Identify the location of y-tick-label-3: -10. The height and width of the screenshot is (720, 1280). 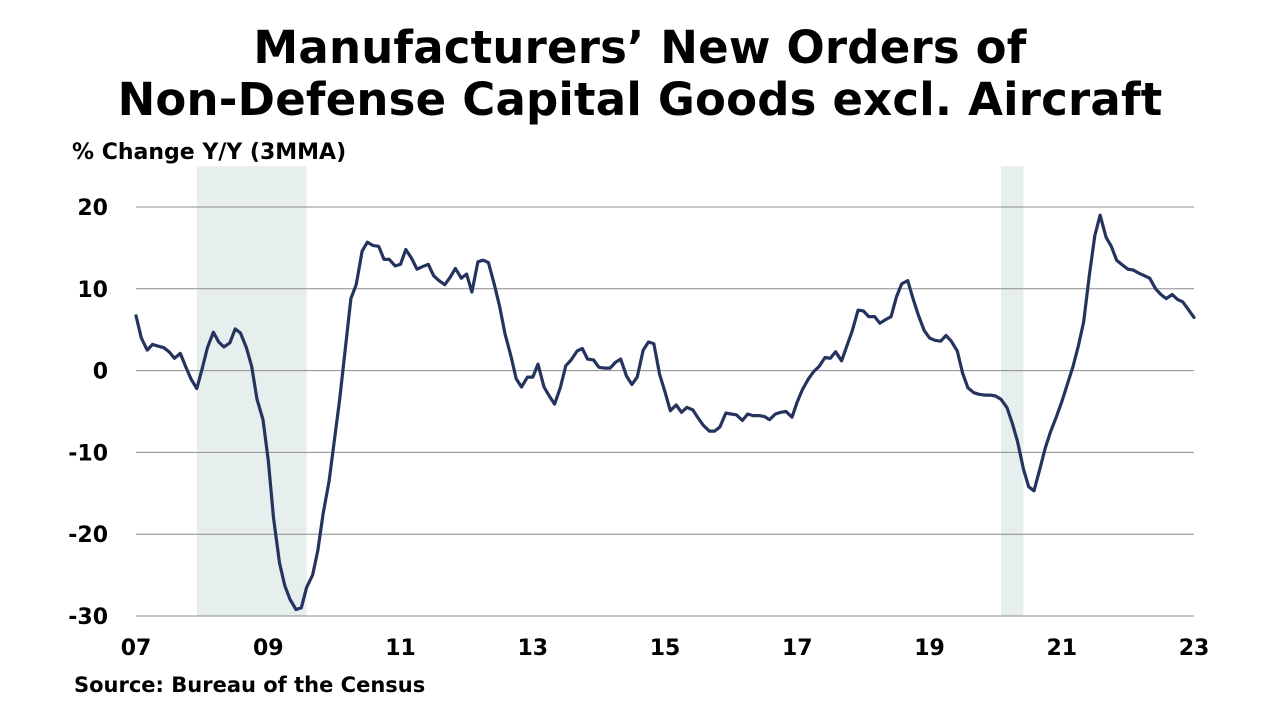
(88, 453).